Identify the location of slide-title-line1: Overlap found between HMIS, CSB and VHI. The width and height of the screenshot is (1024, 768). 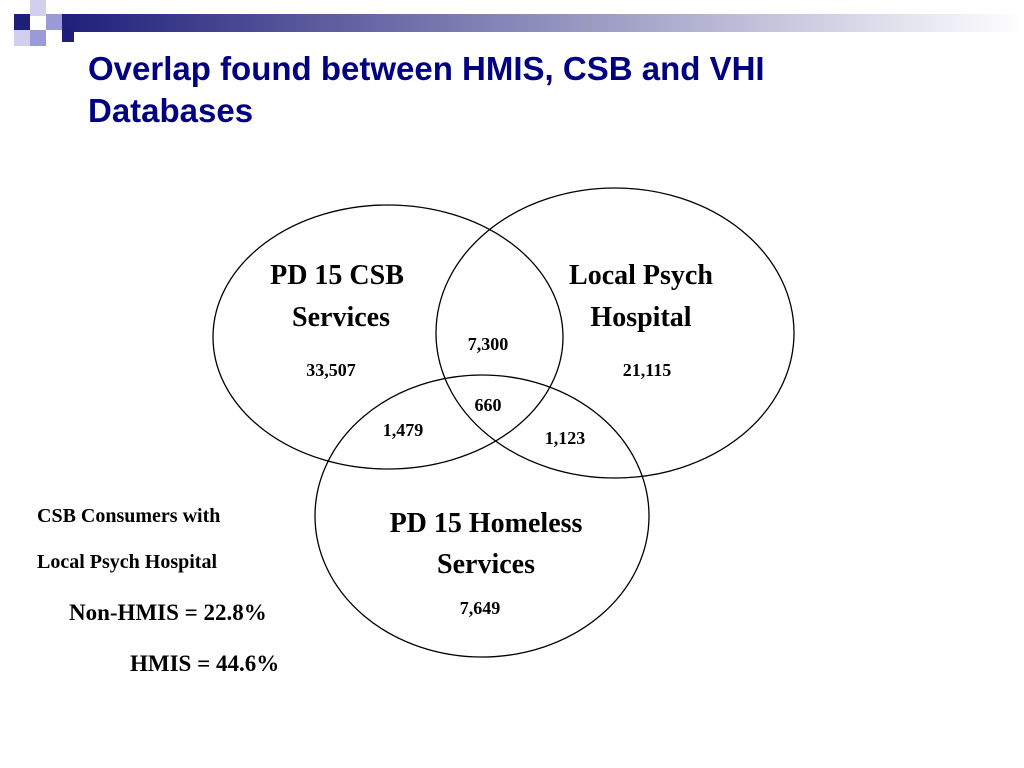
(426, 68).